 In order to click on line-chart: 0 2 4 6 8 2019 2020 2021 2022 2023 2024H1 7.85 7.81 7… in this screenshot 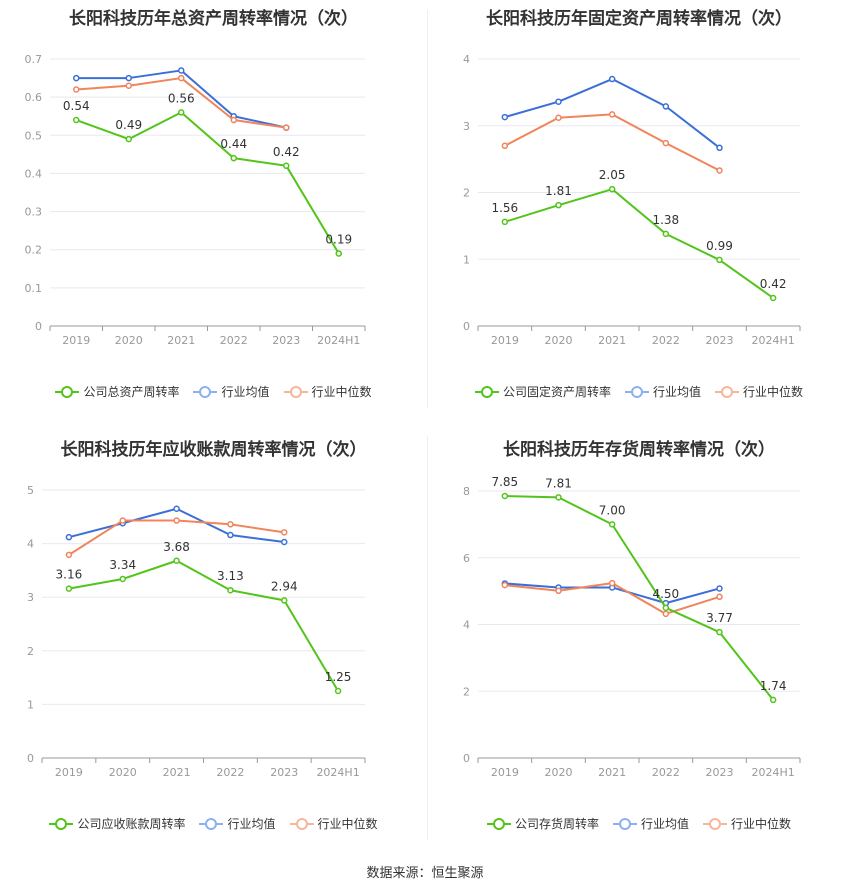, I will do `click(632, 627)`.